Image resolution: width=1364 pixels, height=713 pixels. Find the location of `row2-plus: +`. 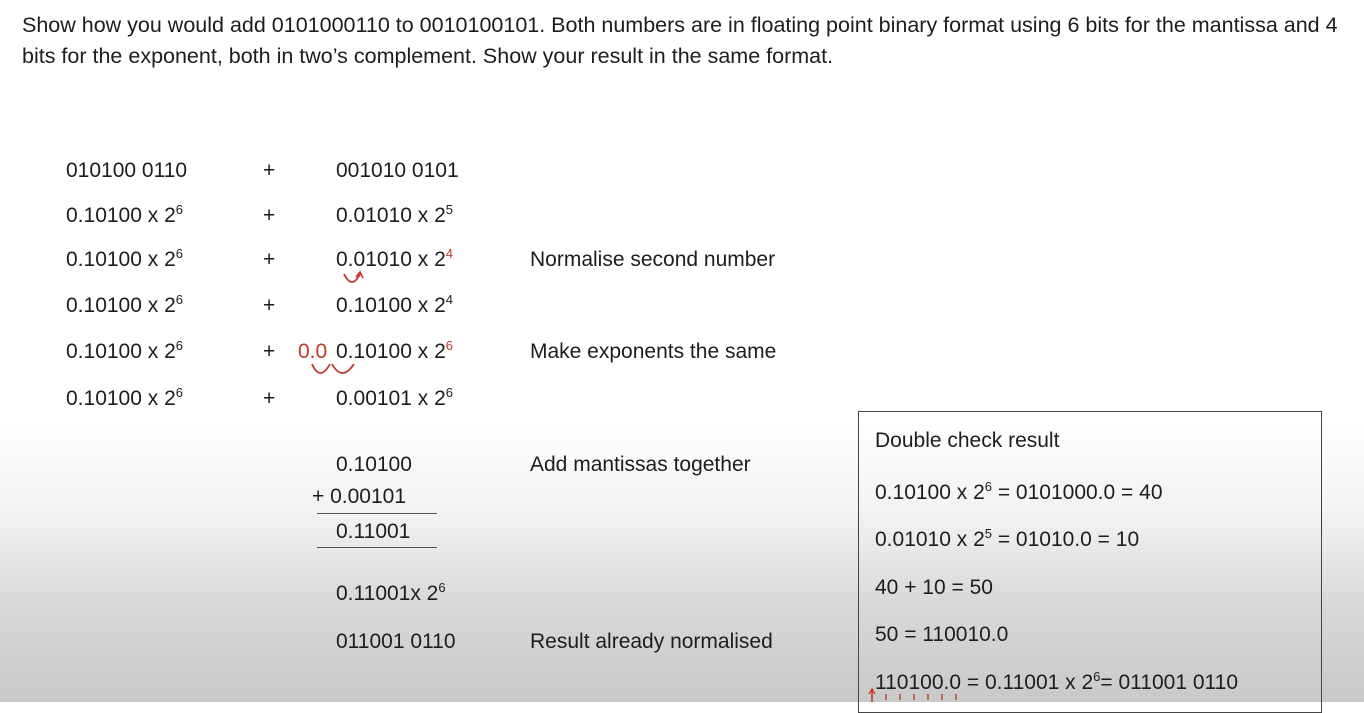

row2-plus: + is located at coordinates (269, 215).